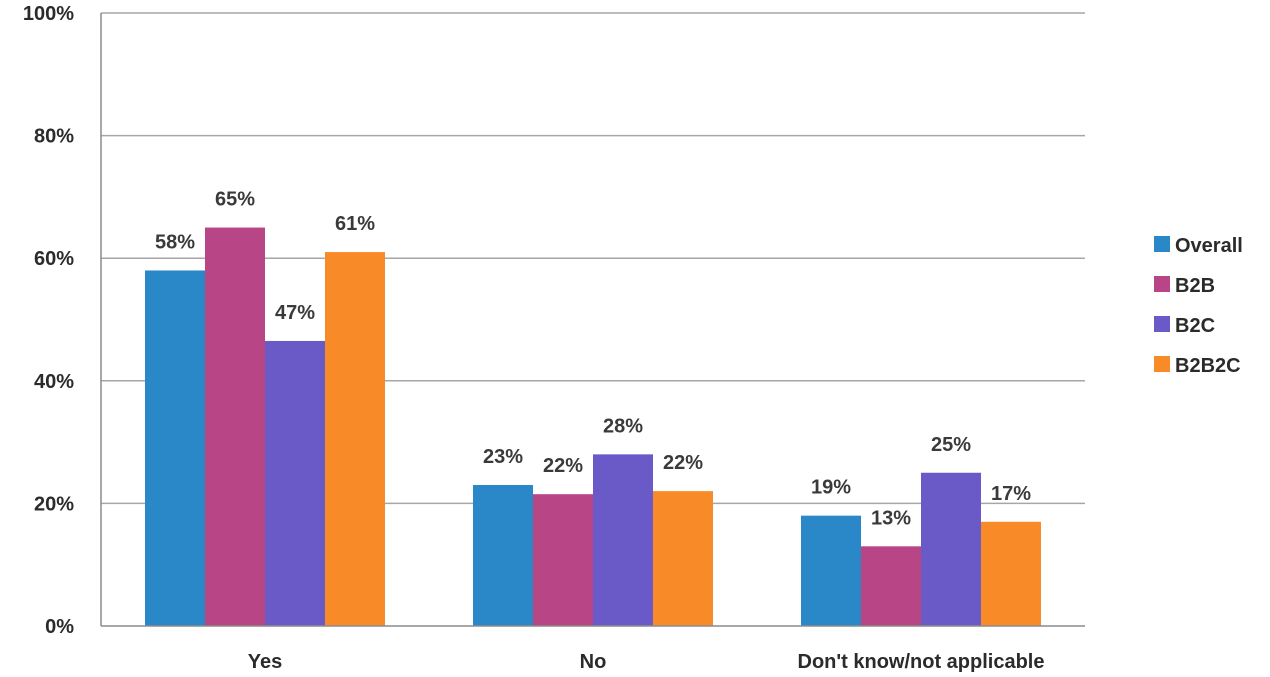 The image size is (1270, 677). What do you see at coordinates (921, 662) in the screenshot?
I see `x-tick-label: Don't know/not applicable` at bounding box center [921, 662].